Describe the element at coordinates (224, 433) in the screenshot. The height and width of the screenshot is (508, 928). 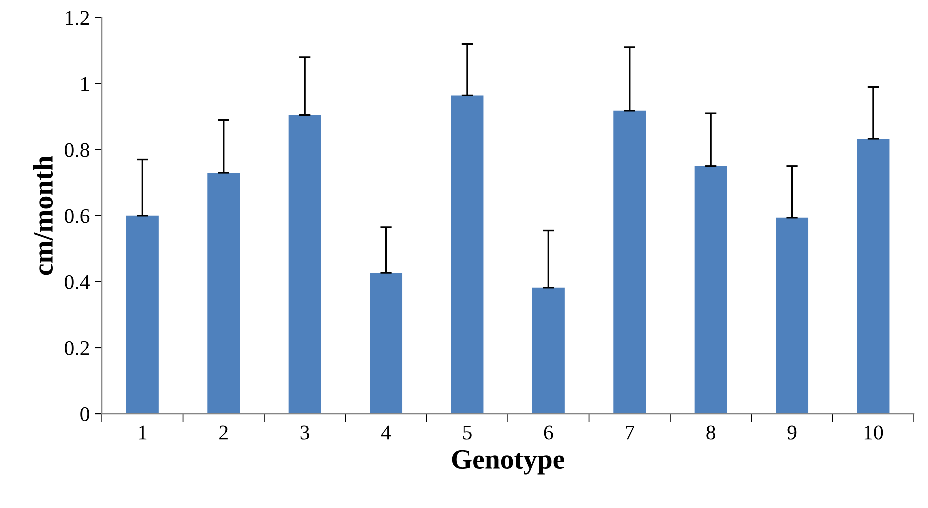
I see `x-tick-label: 2` at that location.